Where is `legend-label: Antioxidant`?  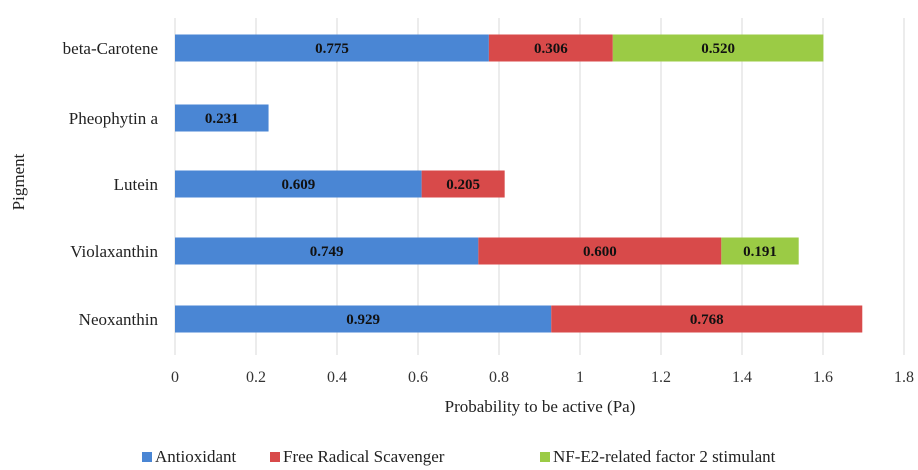
legend-label: Antioxidant is located at coordinates (195, 456).